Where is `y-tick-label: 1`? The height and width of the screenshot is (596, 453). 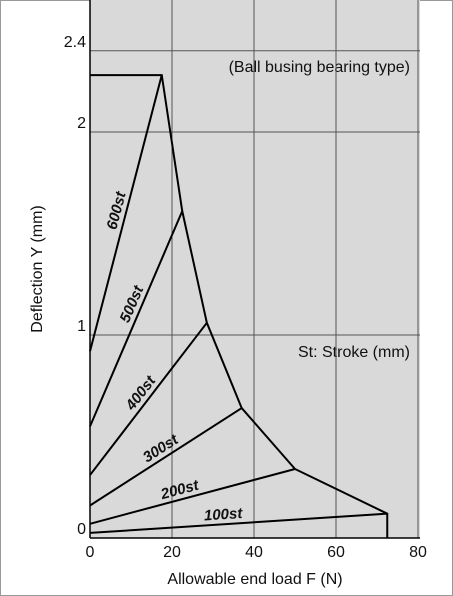 y-tick-label: 1 is located at coordinates (81, 326).